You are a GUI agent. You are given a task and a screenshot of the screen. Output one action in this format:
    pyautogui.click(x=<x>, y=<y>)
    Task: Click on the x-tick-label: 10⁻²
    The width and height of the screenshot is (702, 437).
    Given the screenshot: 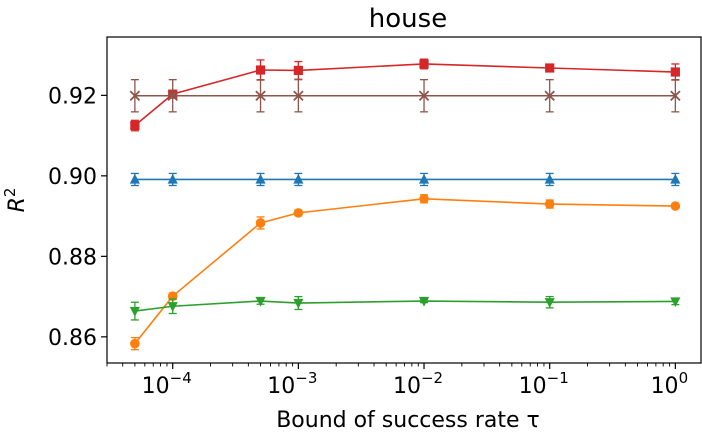 What is the action you would take?
    pyautogui.click(x=418, y=384)
    